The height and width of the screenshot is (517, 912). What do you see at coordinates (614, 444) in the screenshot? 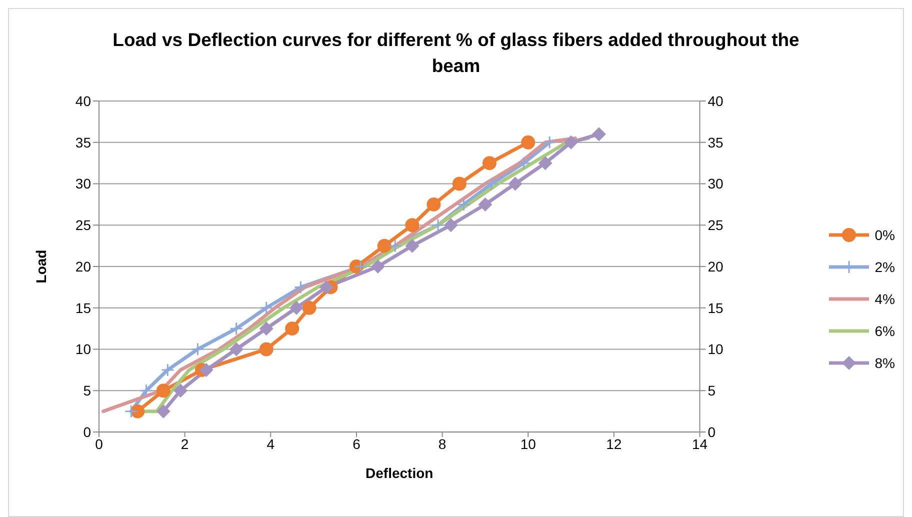
I see `x-tick-label: 12` at bounding box center [614, 444].